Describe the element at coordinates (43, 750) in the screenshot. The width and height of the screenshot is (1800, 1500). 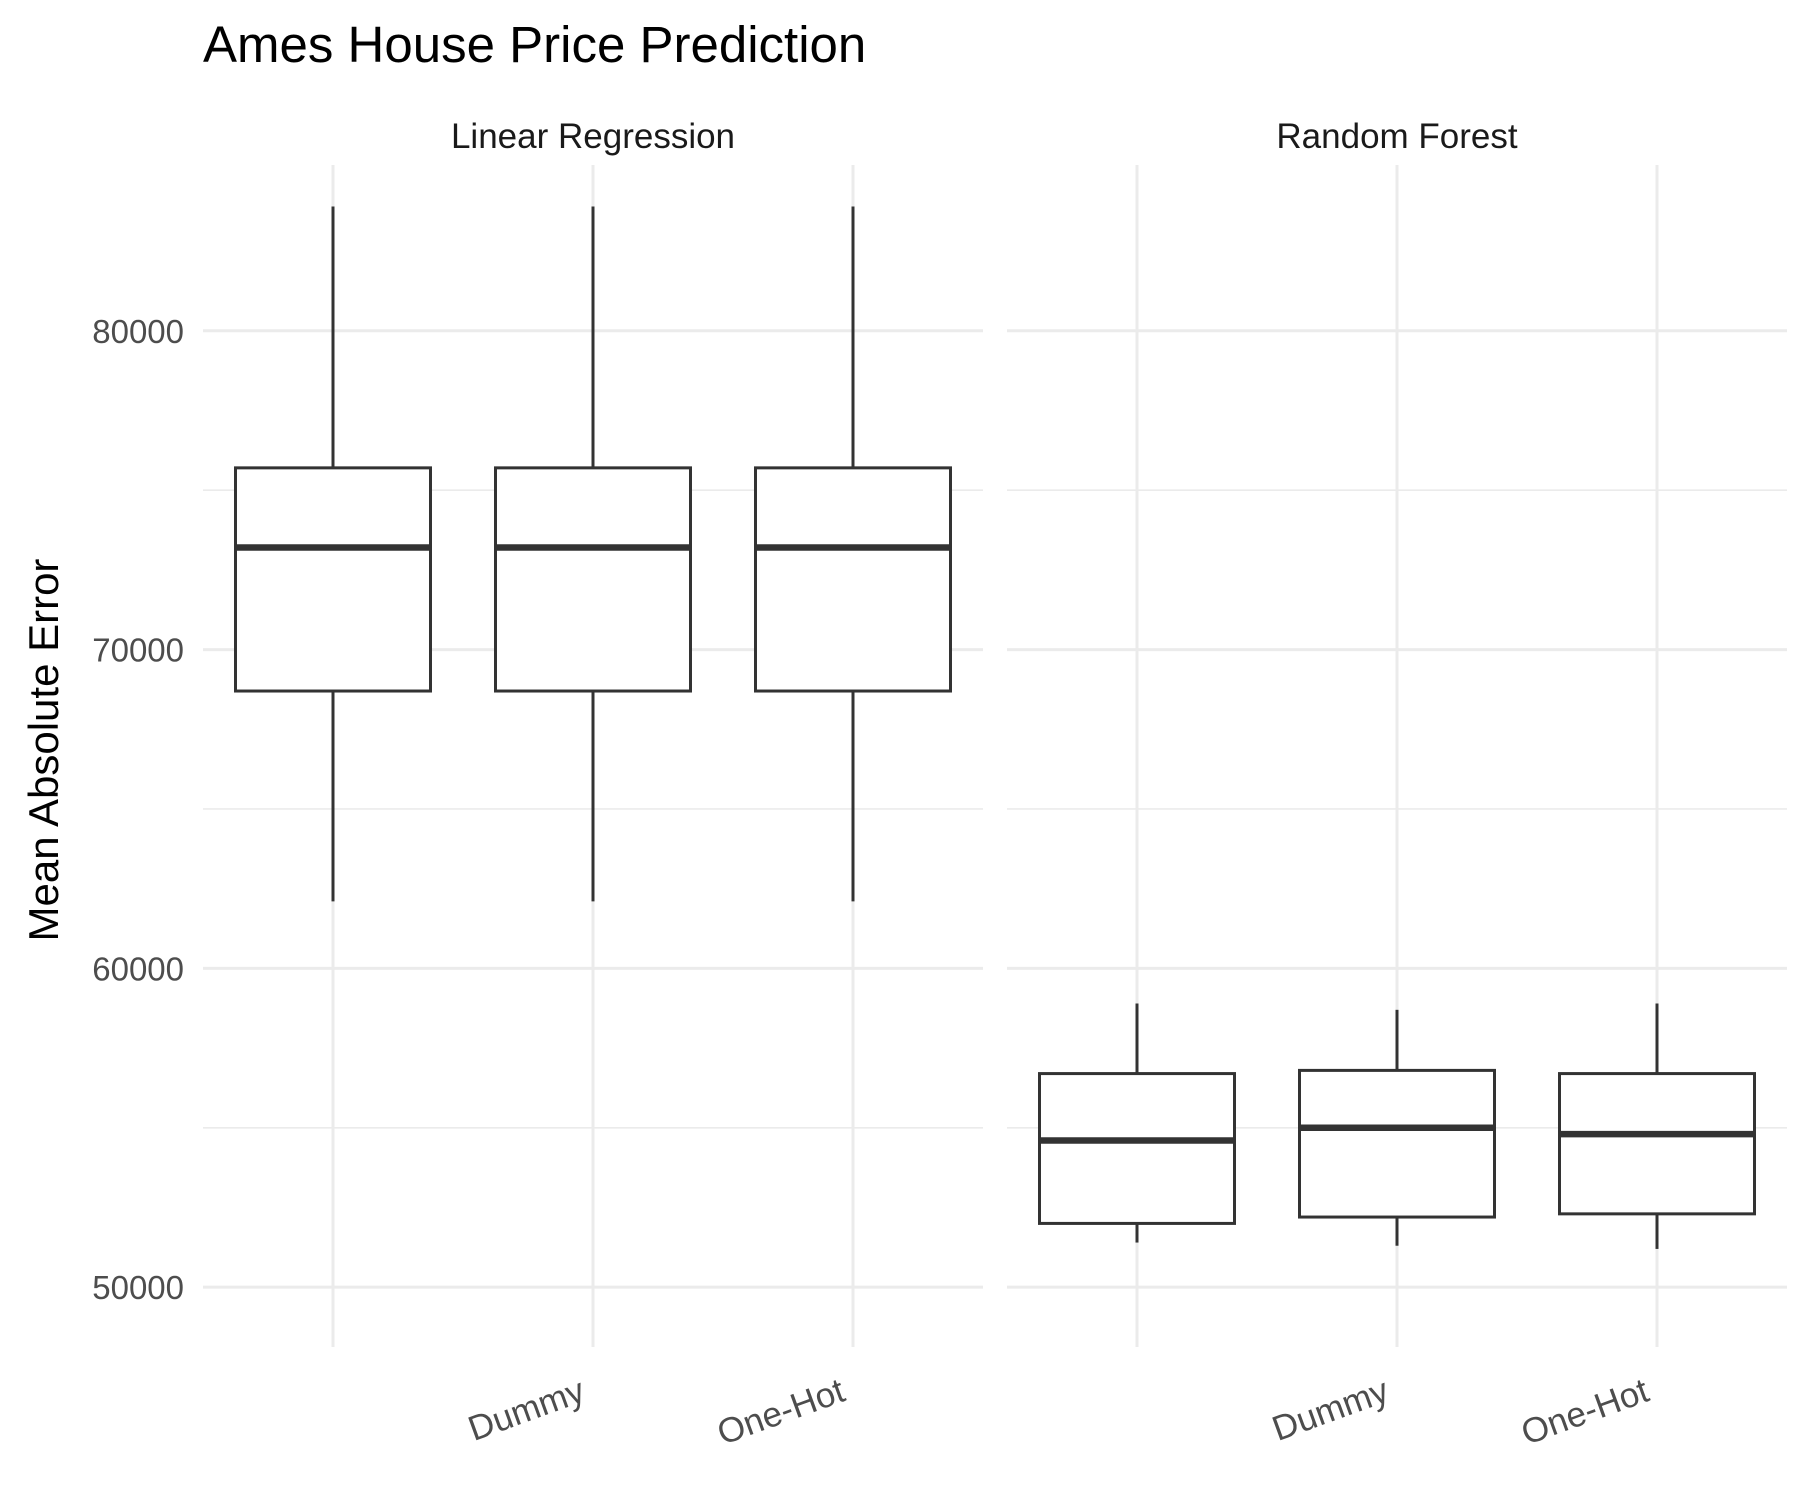
I see `y-axis-label: Mean Absolute Error` at that location.